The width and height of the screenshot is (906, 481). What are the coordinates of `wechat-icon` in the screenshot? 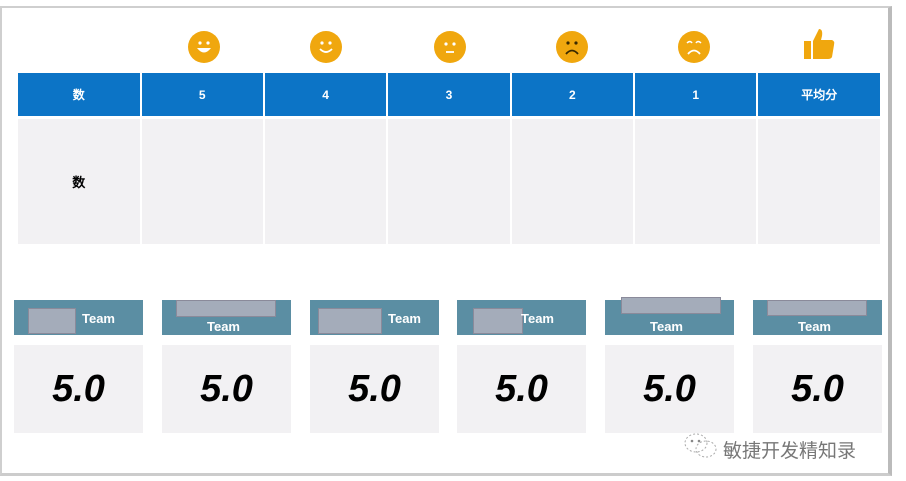 It's located at (701, 449).